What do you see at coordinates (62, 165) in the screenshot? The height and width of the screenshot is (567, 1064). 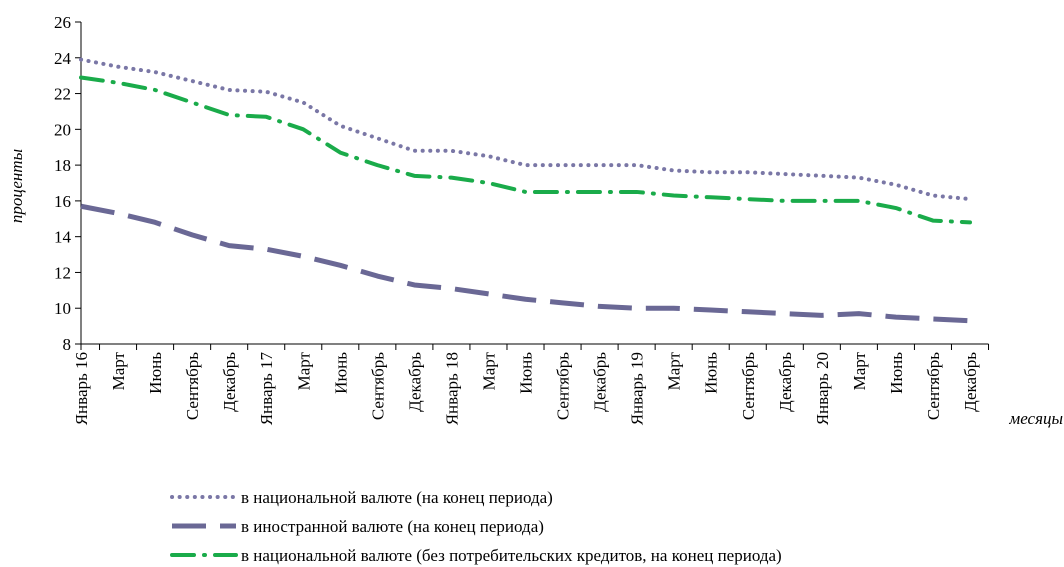 I see `y-tick-label: 18` at bounding box center [62, 165].